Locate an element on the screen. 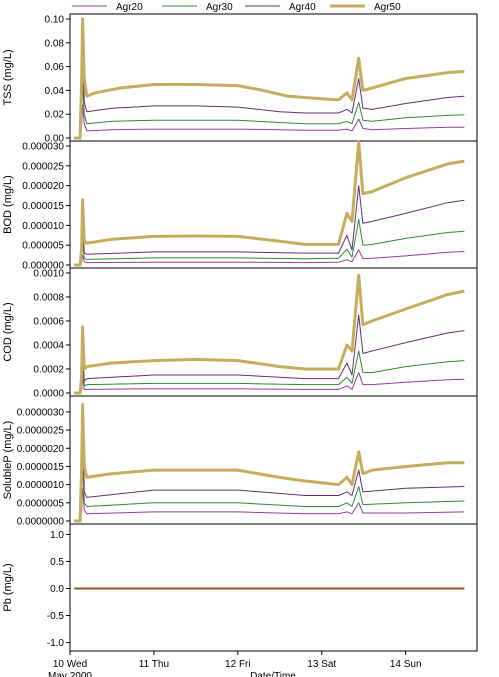 The image size is (499, 677). y-tick-label: 0.08 is located at coordinates (55, 43).